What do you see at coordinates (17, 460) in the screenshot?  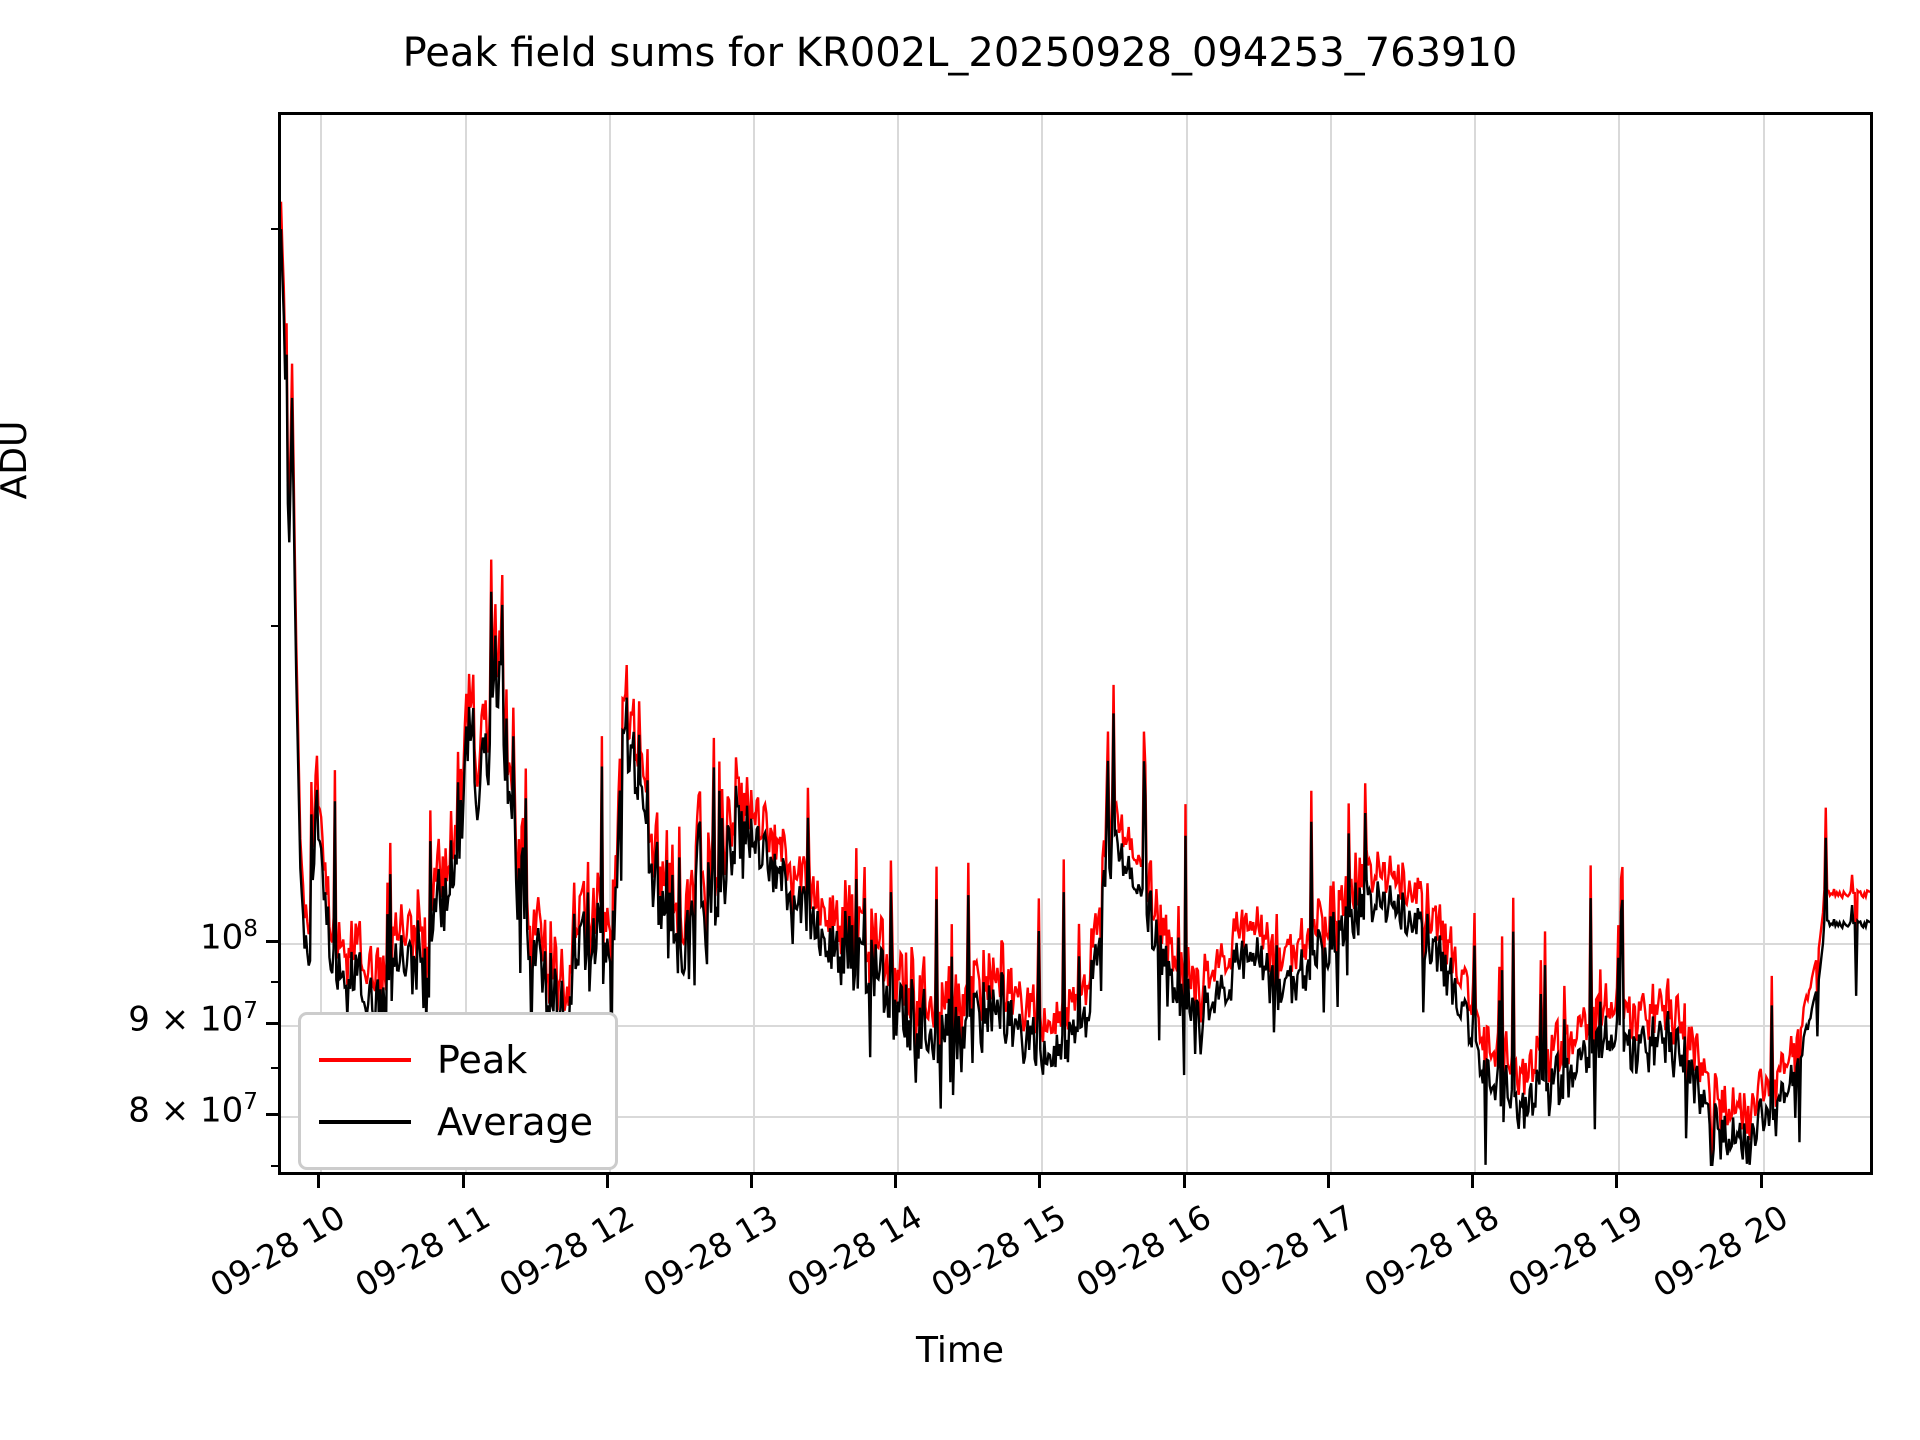 I see `y-axis-label: ADU` at bounding box center [17, 460].